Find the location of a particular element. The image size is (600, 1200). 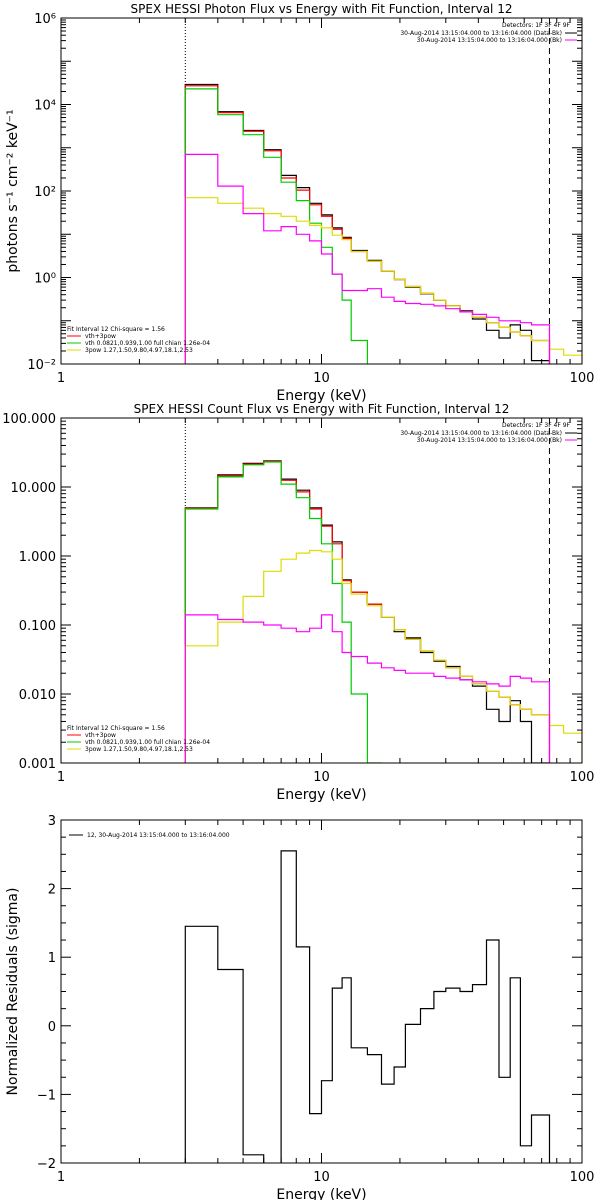

series-vth-3pow is located at coordinates (367, 224).